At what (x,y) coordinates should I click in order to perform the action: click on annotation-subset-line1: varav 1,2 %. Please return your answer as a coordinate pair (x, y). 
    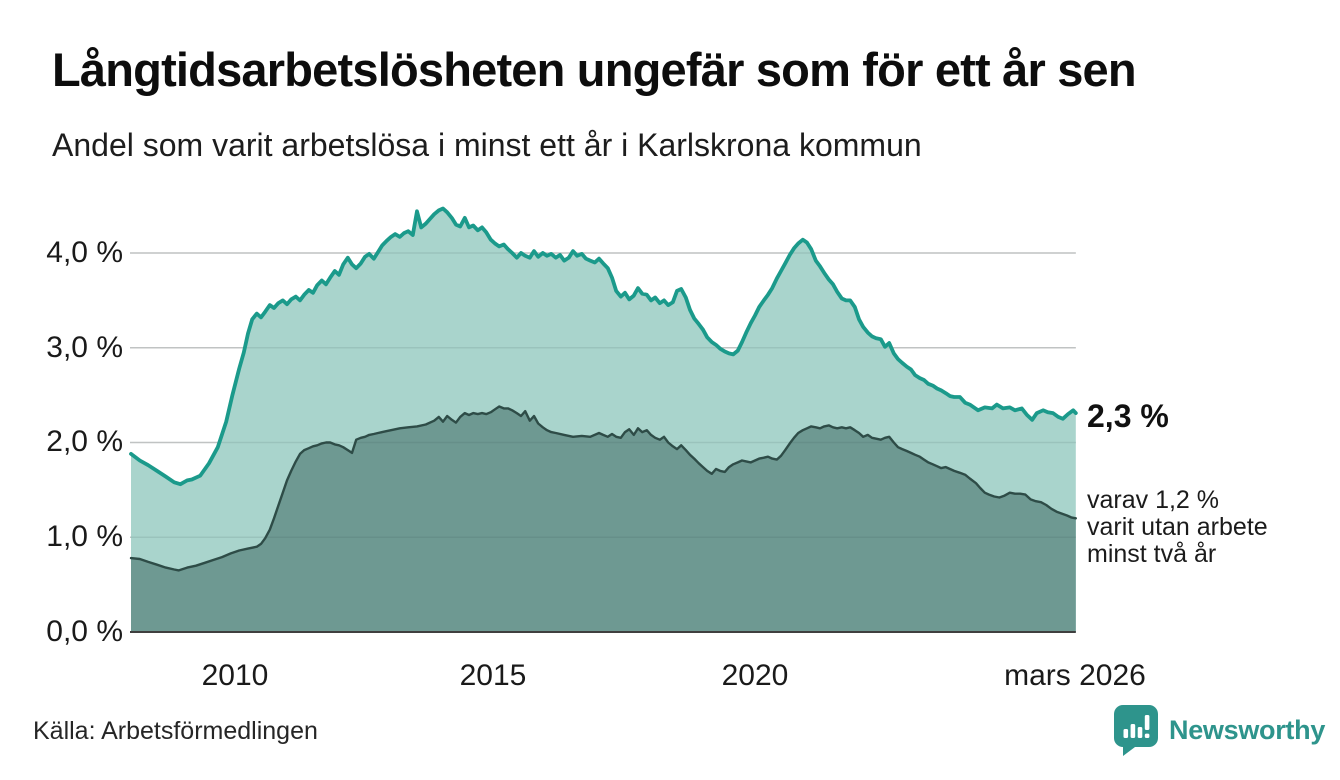
    Looking at the image, I should click on (1153, 500).